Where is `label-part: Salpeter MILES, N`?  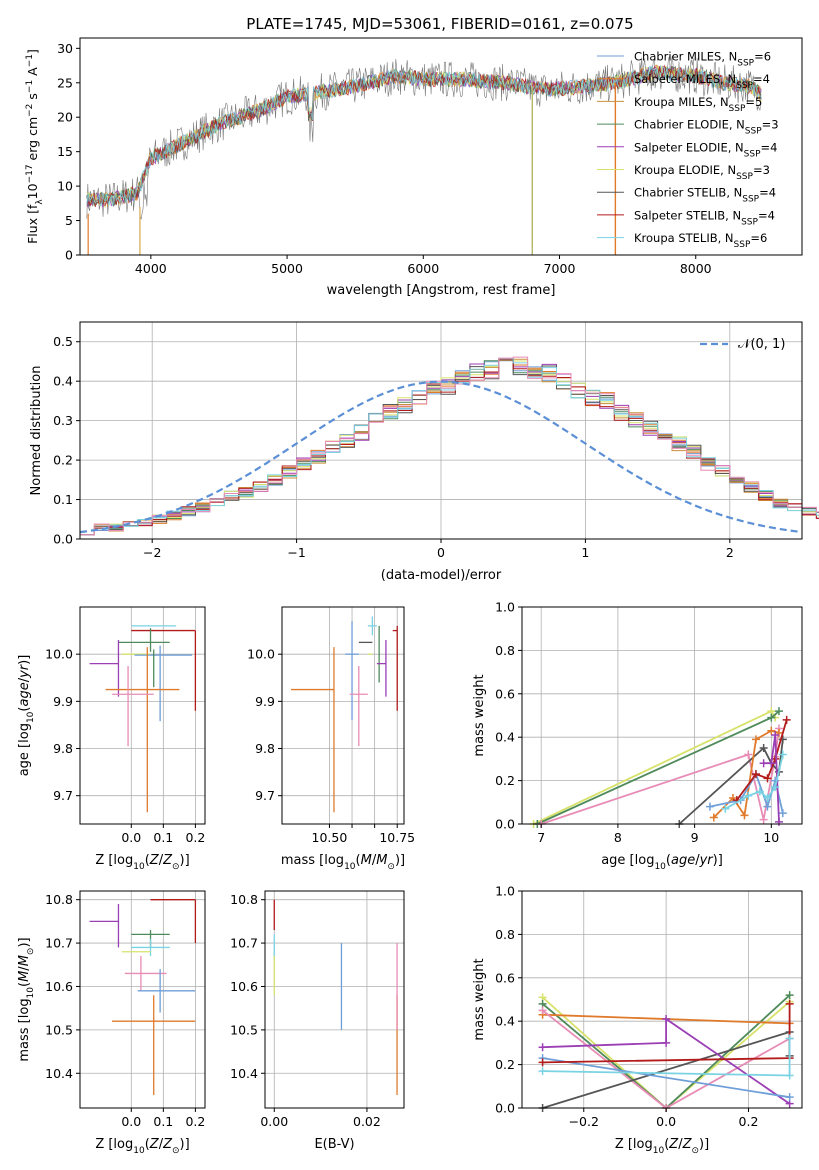
label-part: Salpeter MILES, N is located at coordinates (685, 79).